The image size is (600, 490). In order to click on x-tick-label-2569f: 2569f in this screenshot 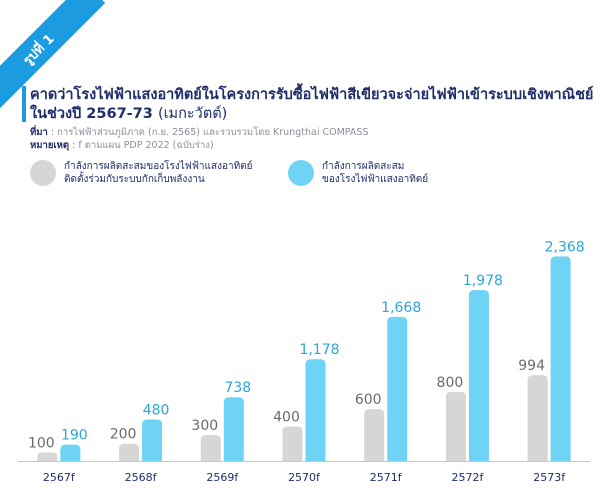, I will do `click(222, 477)`.